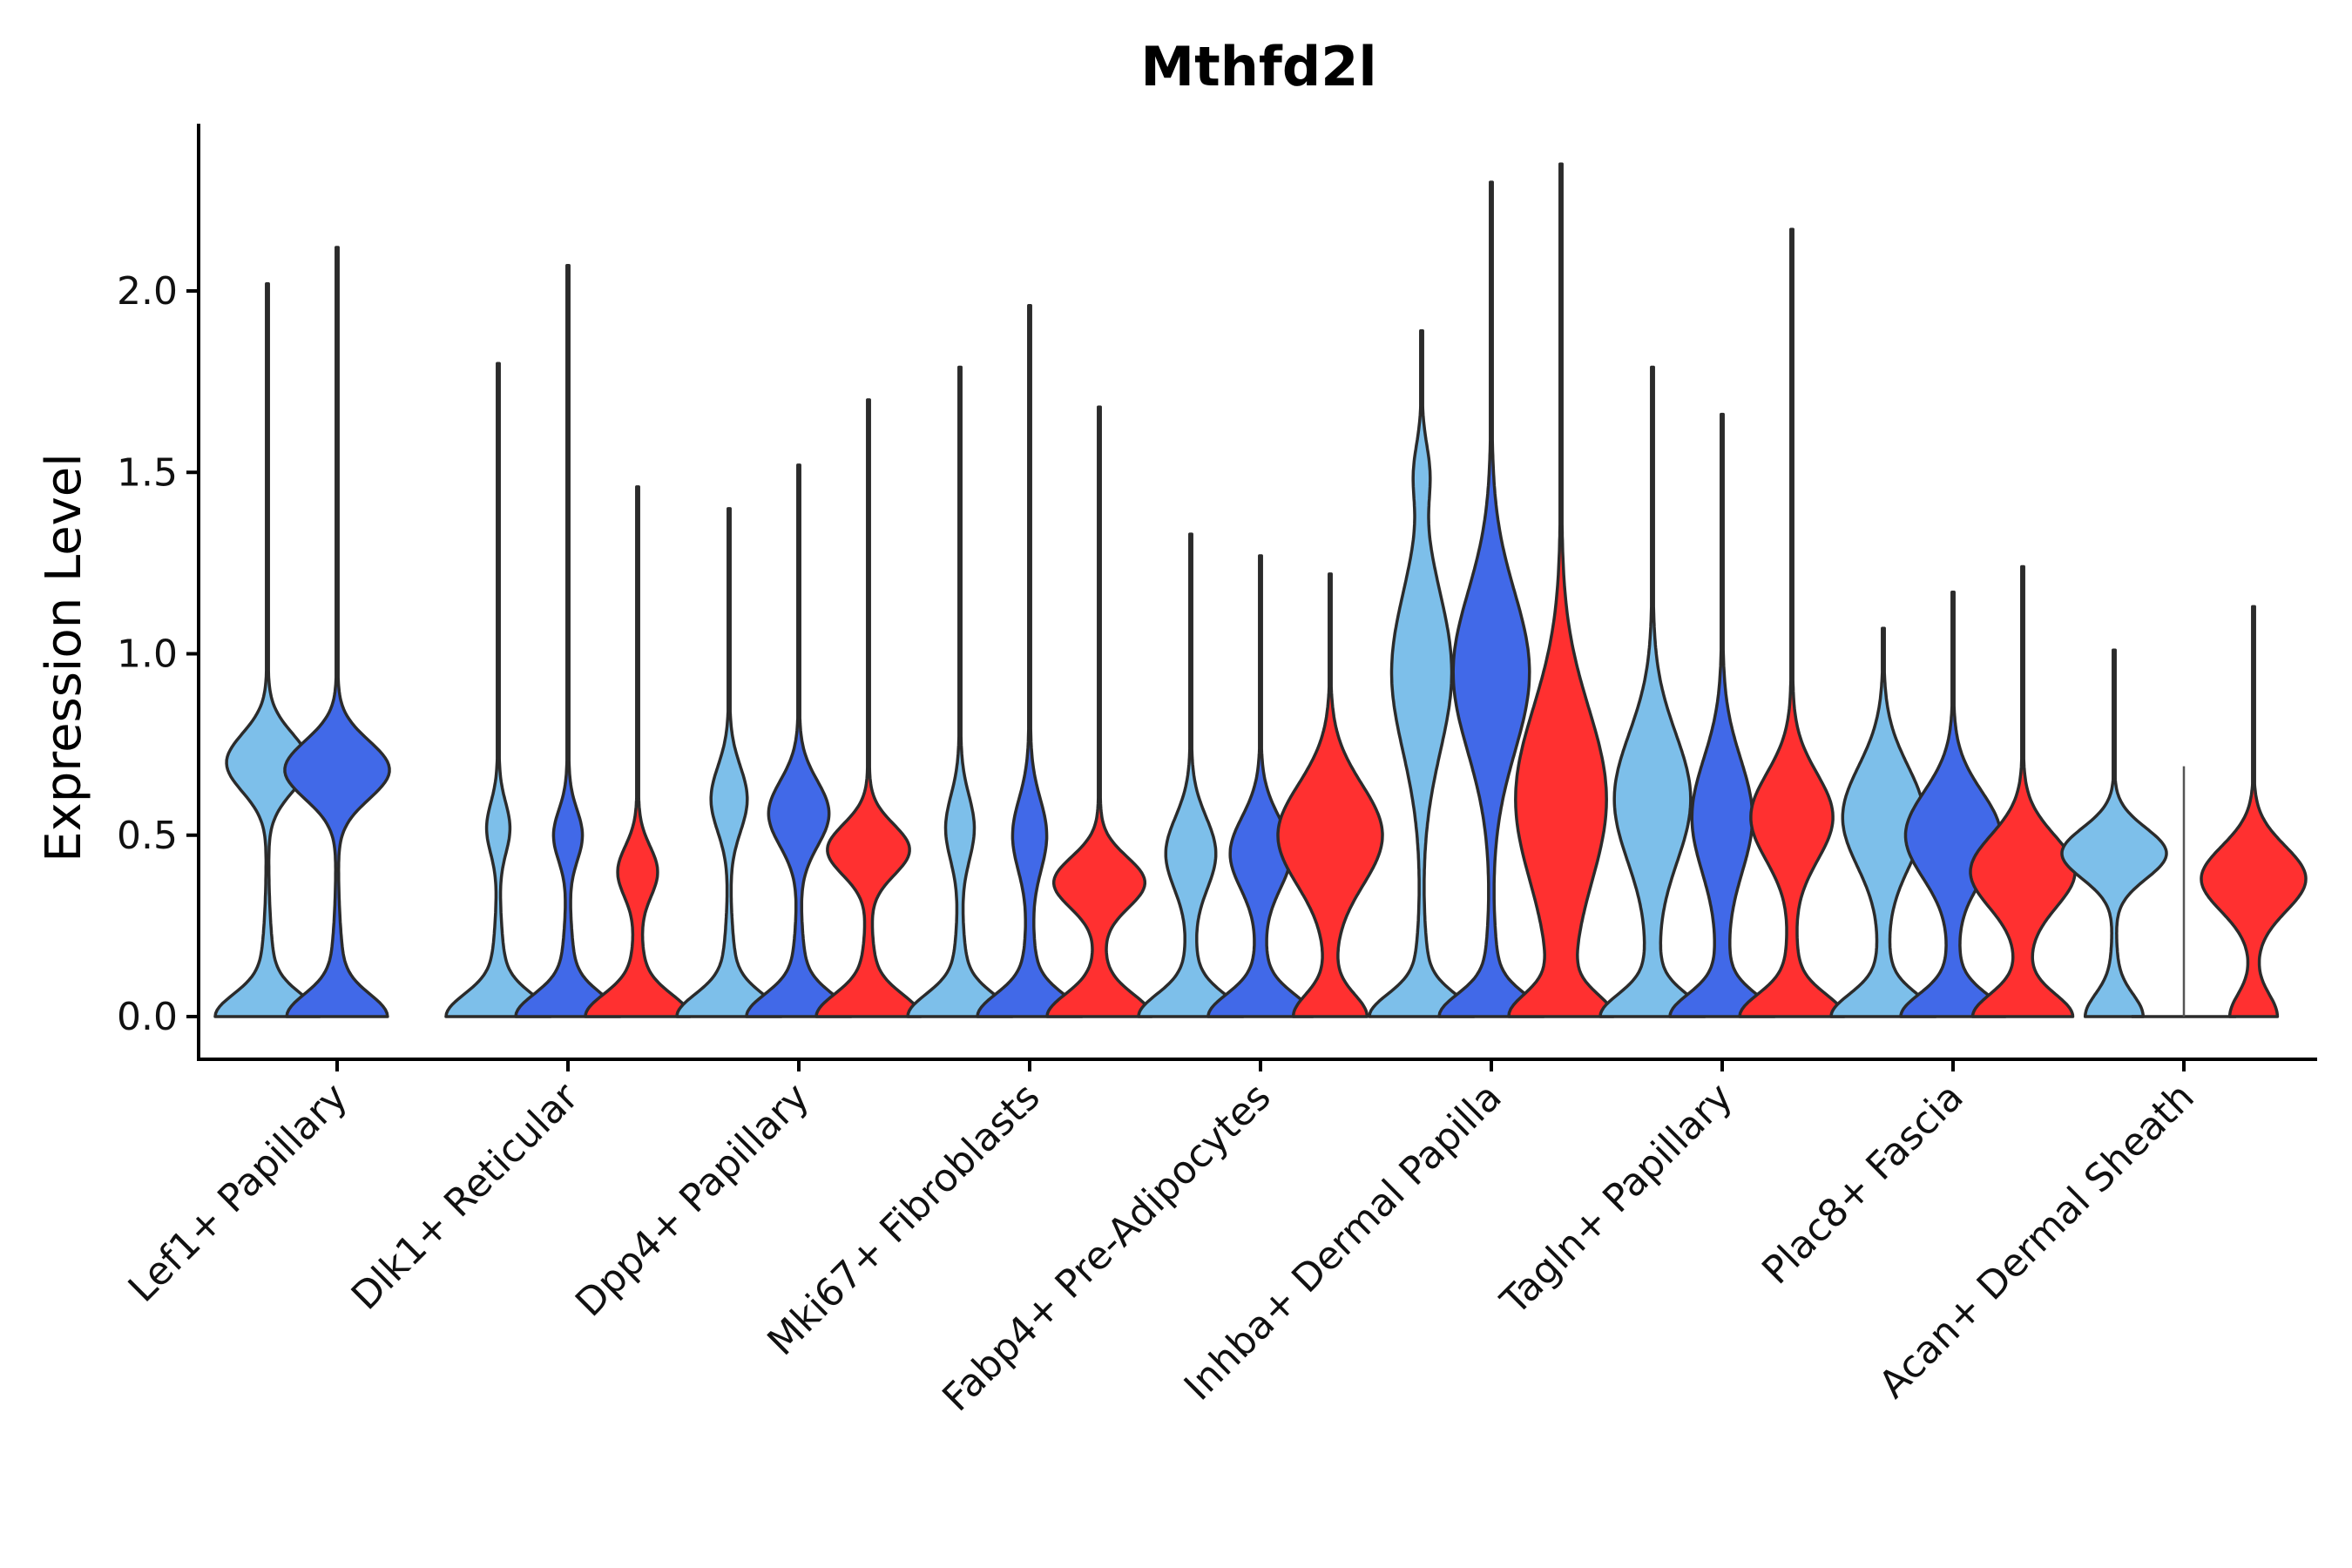 The image size is (2352, 1568). I want to click on y-axis-ticks: 0.0 0.5 1.0 1.5 2.0, so click(158, 654).